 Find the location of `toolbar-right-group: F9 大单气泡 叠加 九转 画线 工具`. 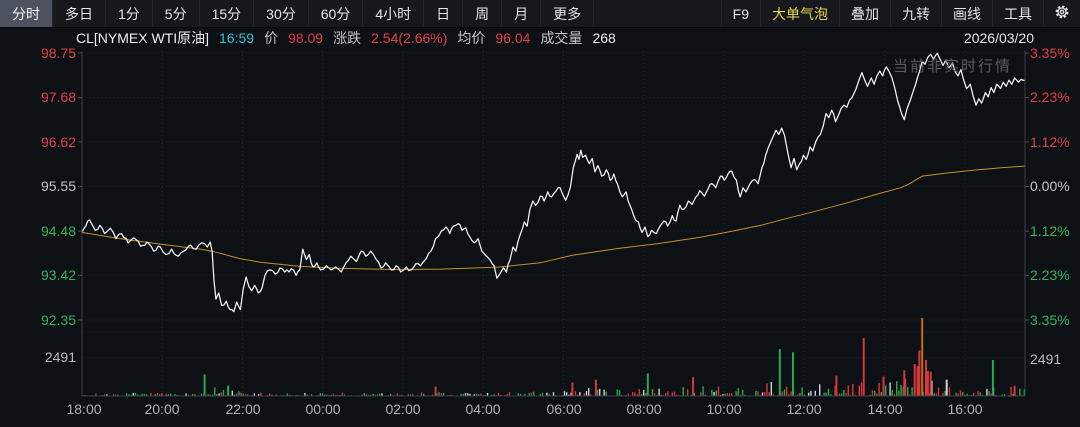

toolbar-right-group: F9 大单气泡 叠加 九转 画线 工具 is located at coordinates (900, 13).